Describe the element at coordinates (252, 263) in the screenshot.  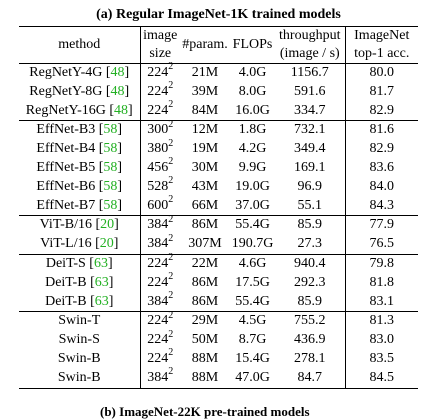
I see `cell-flops: 4.6G` at that location.